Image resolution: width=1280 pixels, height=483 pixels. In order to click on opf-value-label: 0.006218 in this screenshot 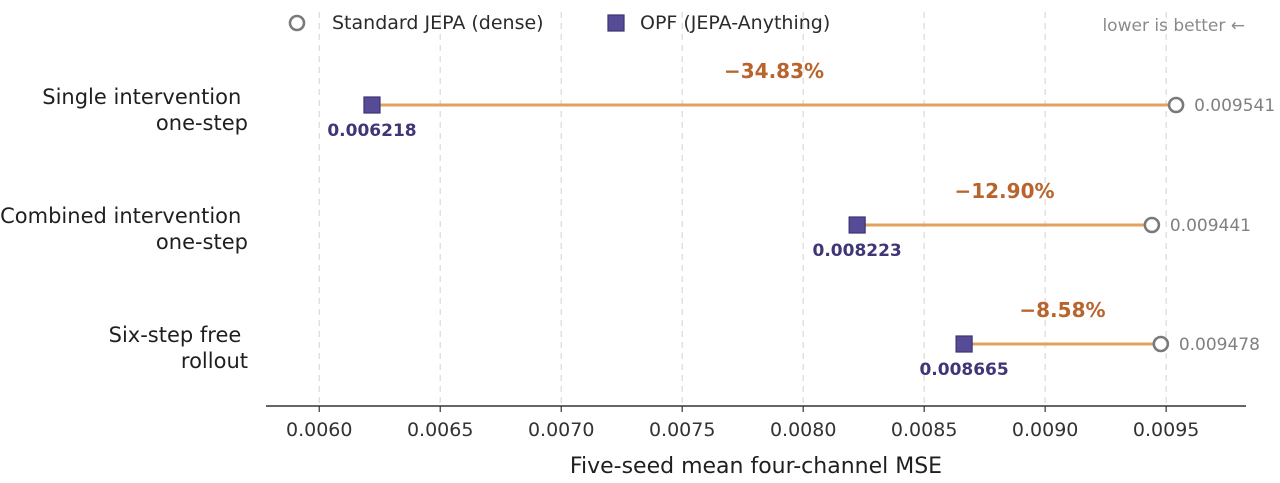, I will do `click(371, 131)`.